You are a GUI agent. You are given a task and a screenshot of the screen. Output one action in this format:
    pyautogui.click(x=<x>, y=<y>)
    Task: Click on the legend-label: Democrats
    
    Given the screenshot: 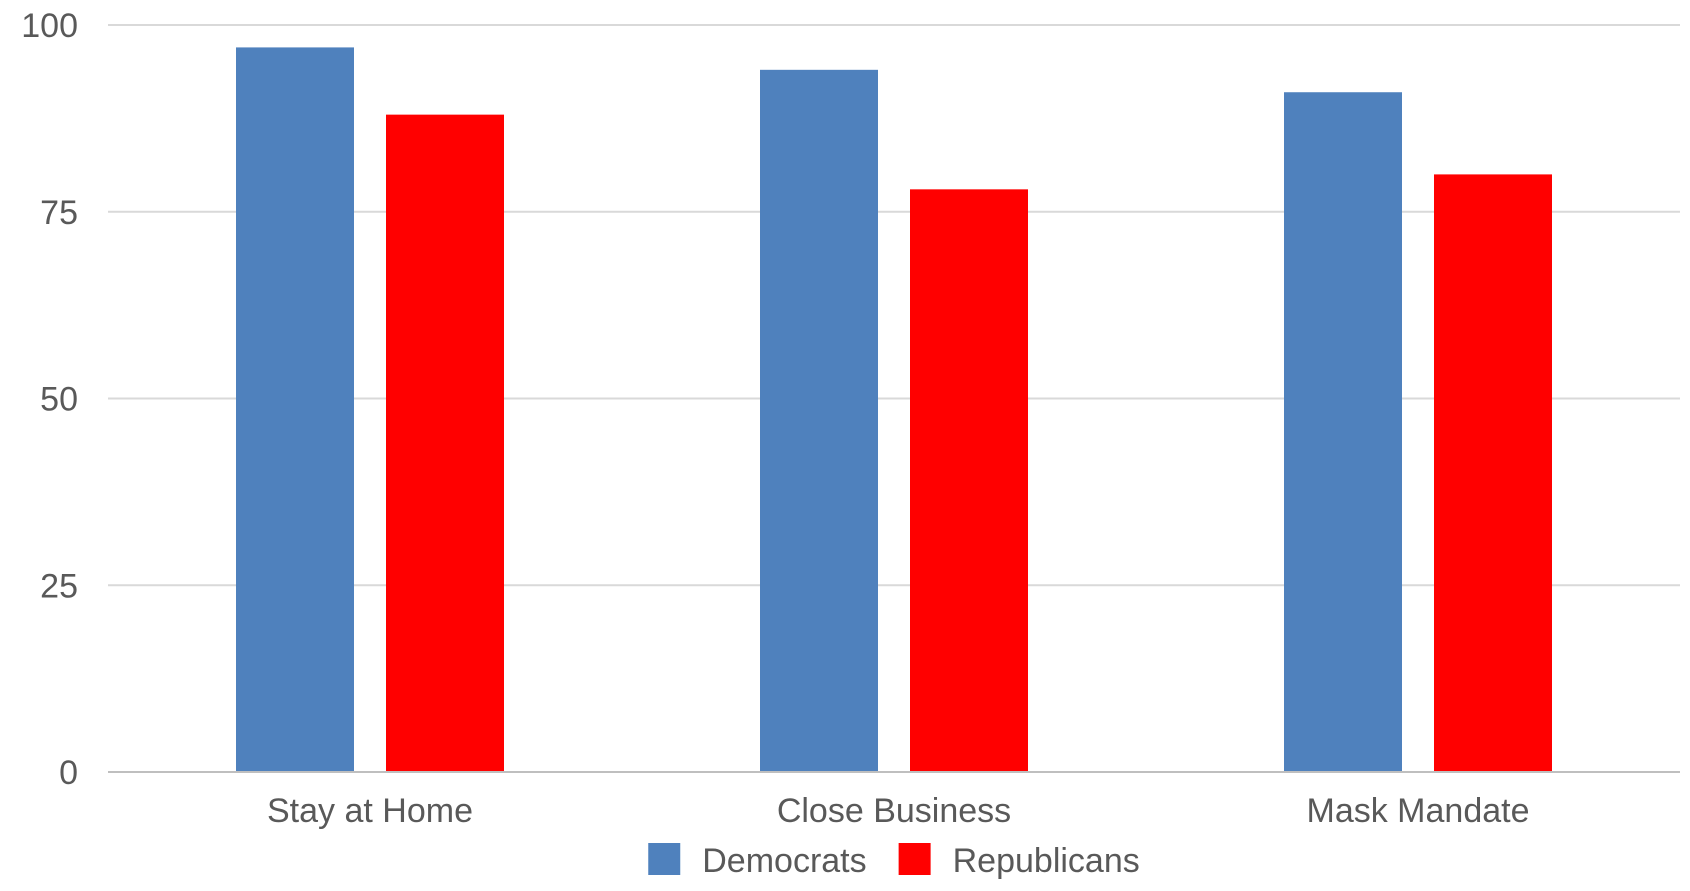 What is the action you would take?
    pyautogui.click(x=784, y=861)
    